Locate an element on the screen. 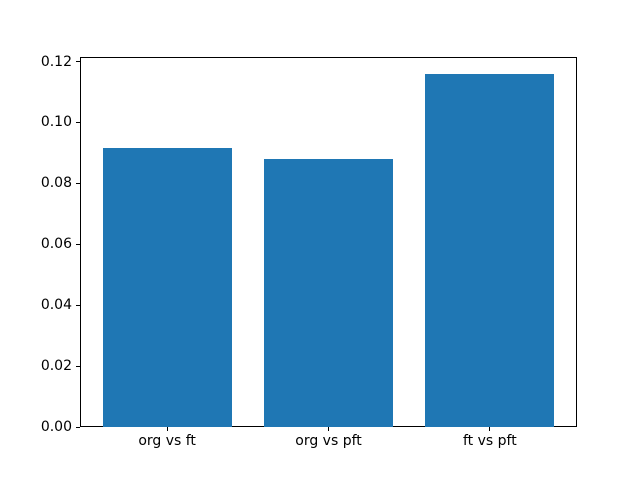  y-tick-label: 0.06 is located at coordinates (56, 244).